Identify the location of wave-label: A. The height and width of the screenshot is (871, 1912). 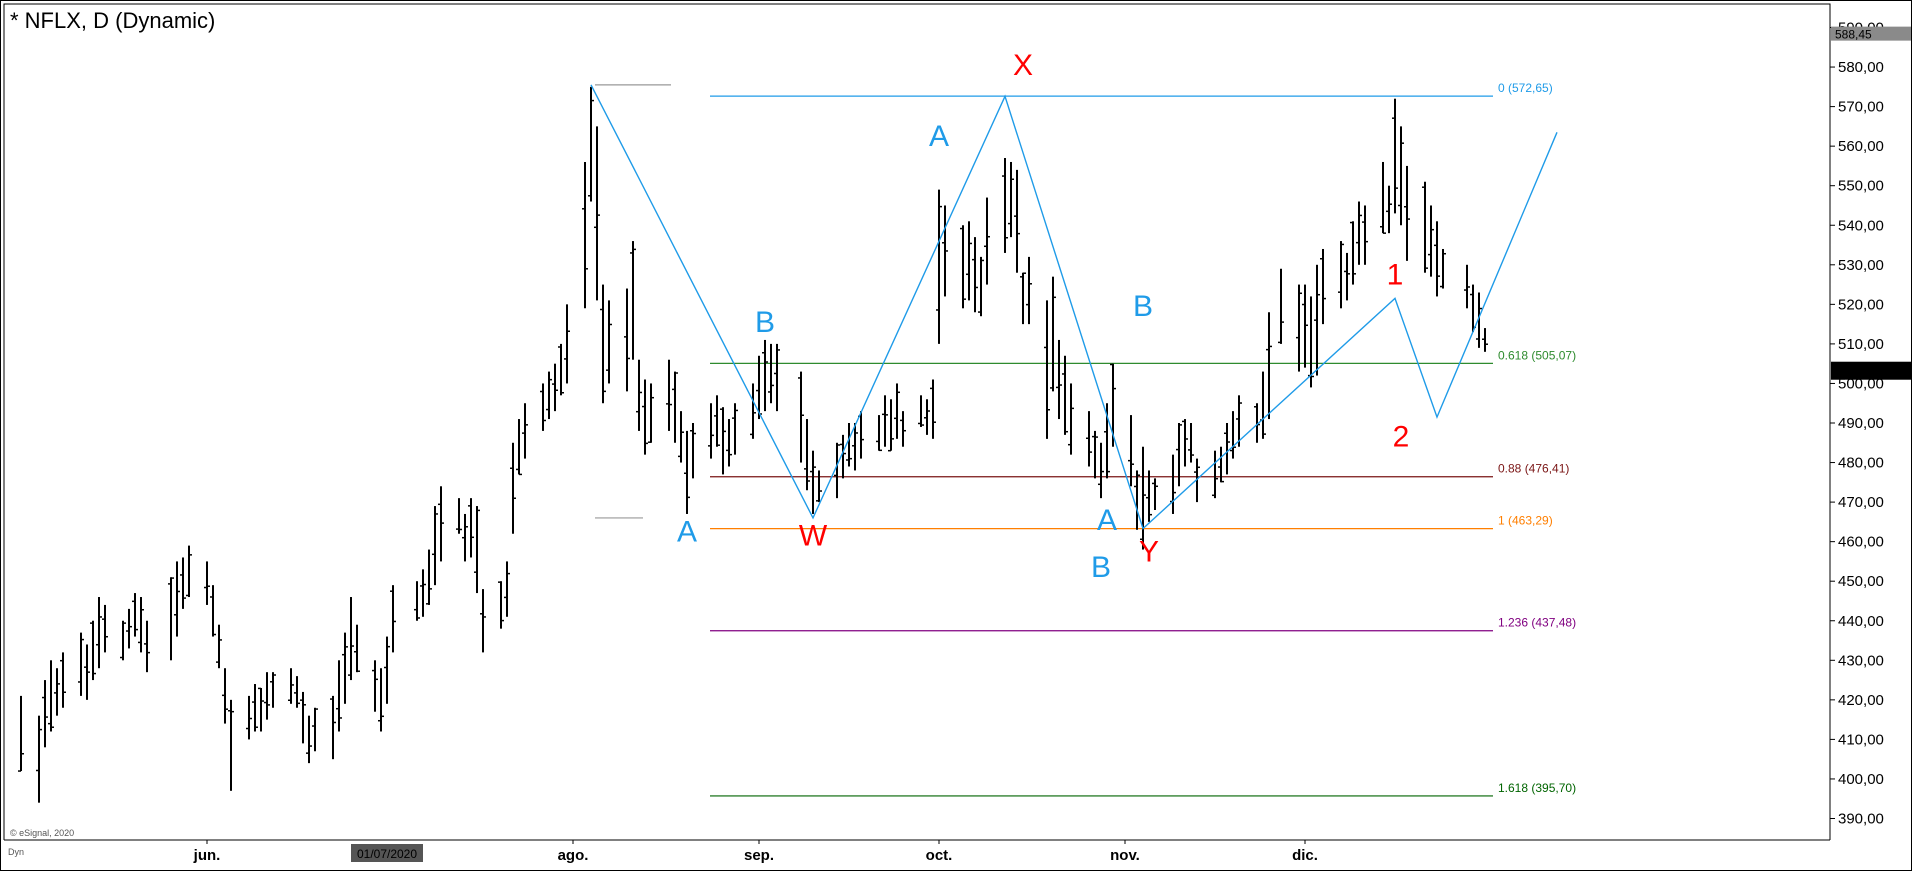
(939, 136).